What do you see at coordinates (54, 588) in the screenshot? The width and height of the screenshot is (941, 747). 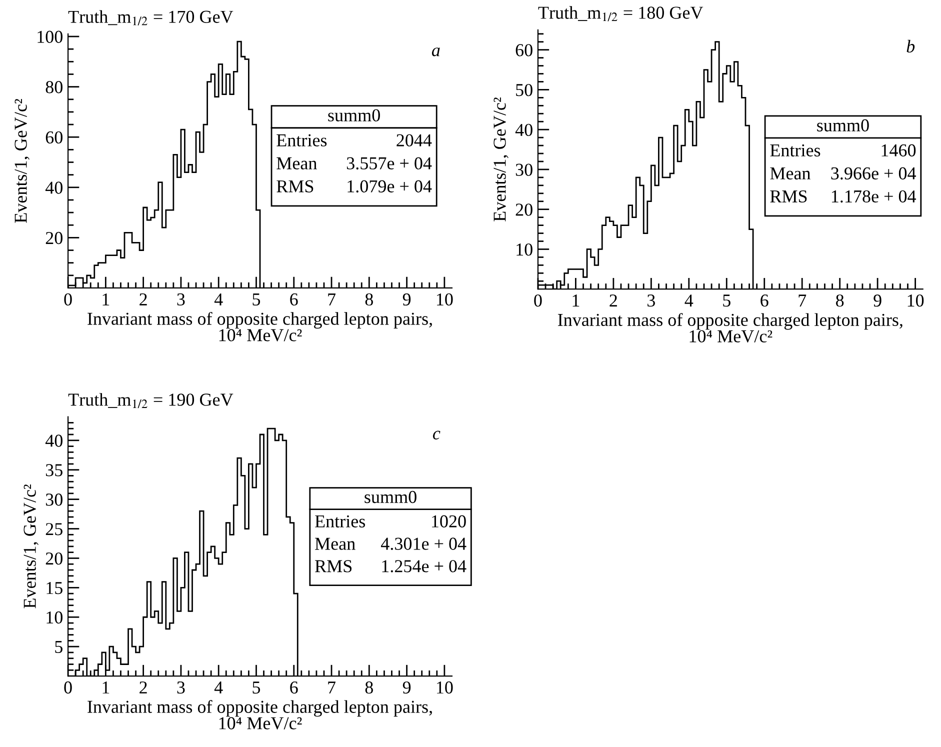 I see `y-tick-label: 15` at bounding box center [54, 588].